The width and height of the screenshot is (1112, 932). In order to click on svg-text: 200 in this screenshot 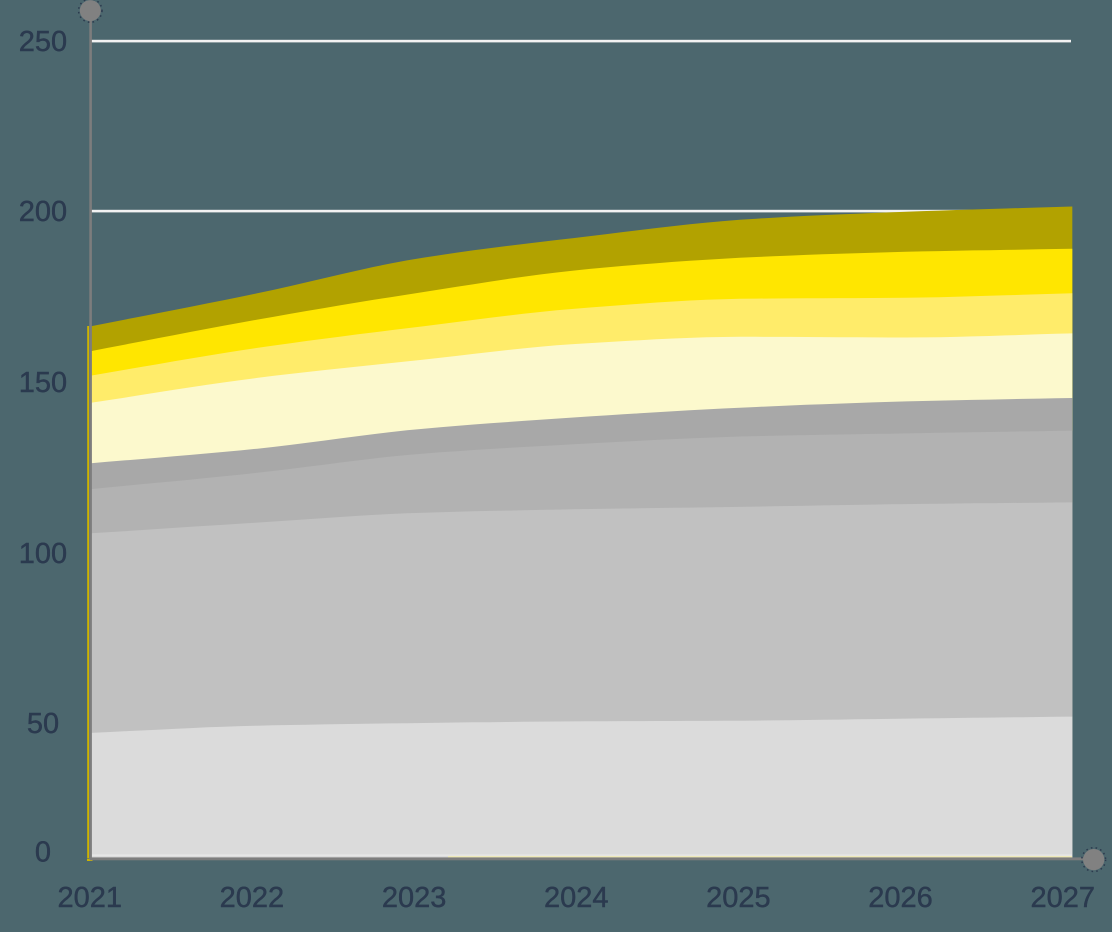, I will do `click(43, 212)`.